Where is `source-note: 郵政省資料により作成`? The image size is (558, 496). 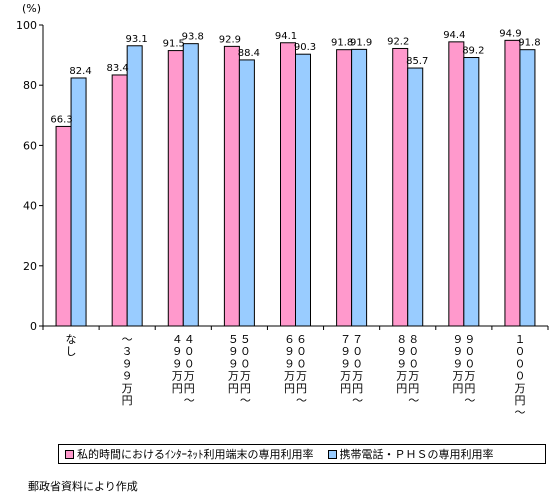
source-note: 郵政省資料により作成 is located at coordinates (83, 486).